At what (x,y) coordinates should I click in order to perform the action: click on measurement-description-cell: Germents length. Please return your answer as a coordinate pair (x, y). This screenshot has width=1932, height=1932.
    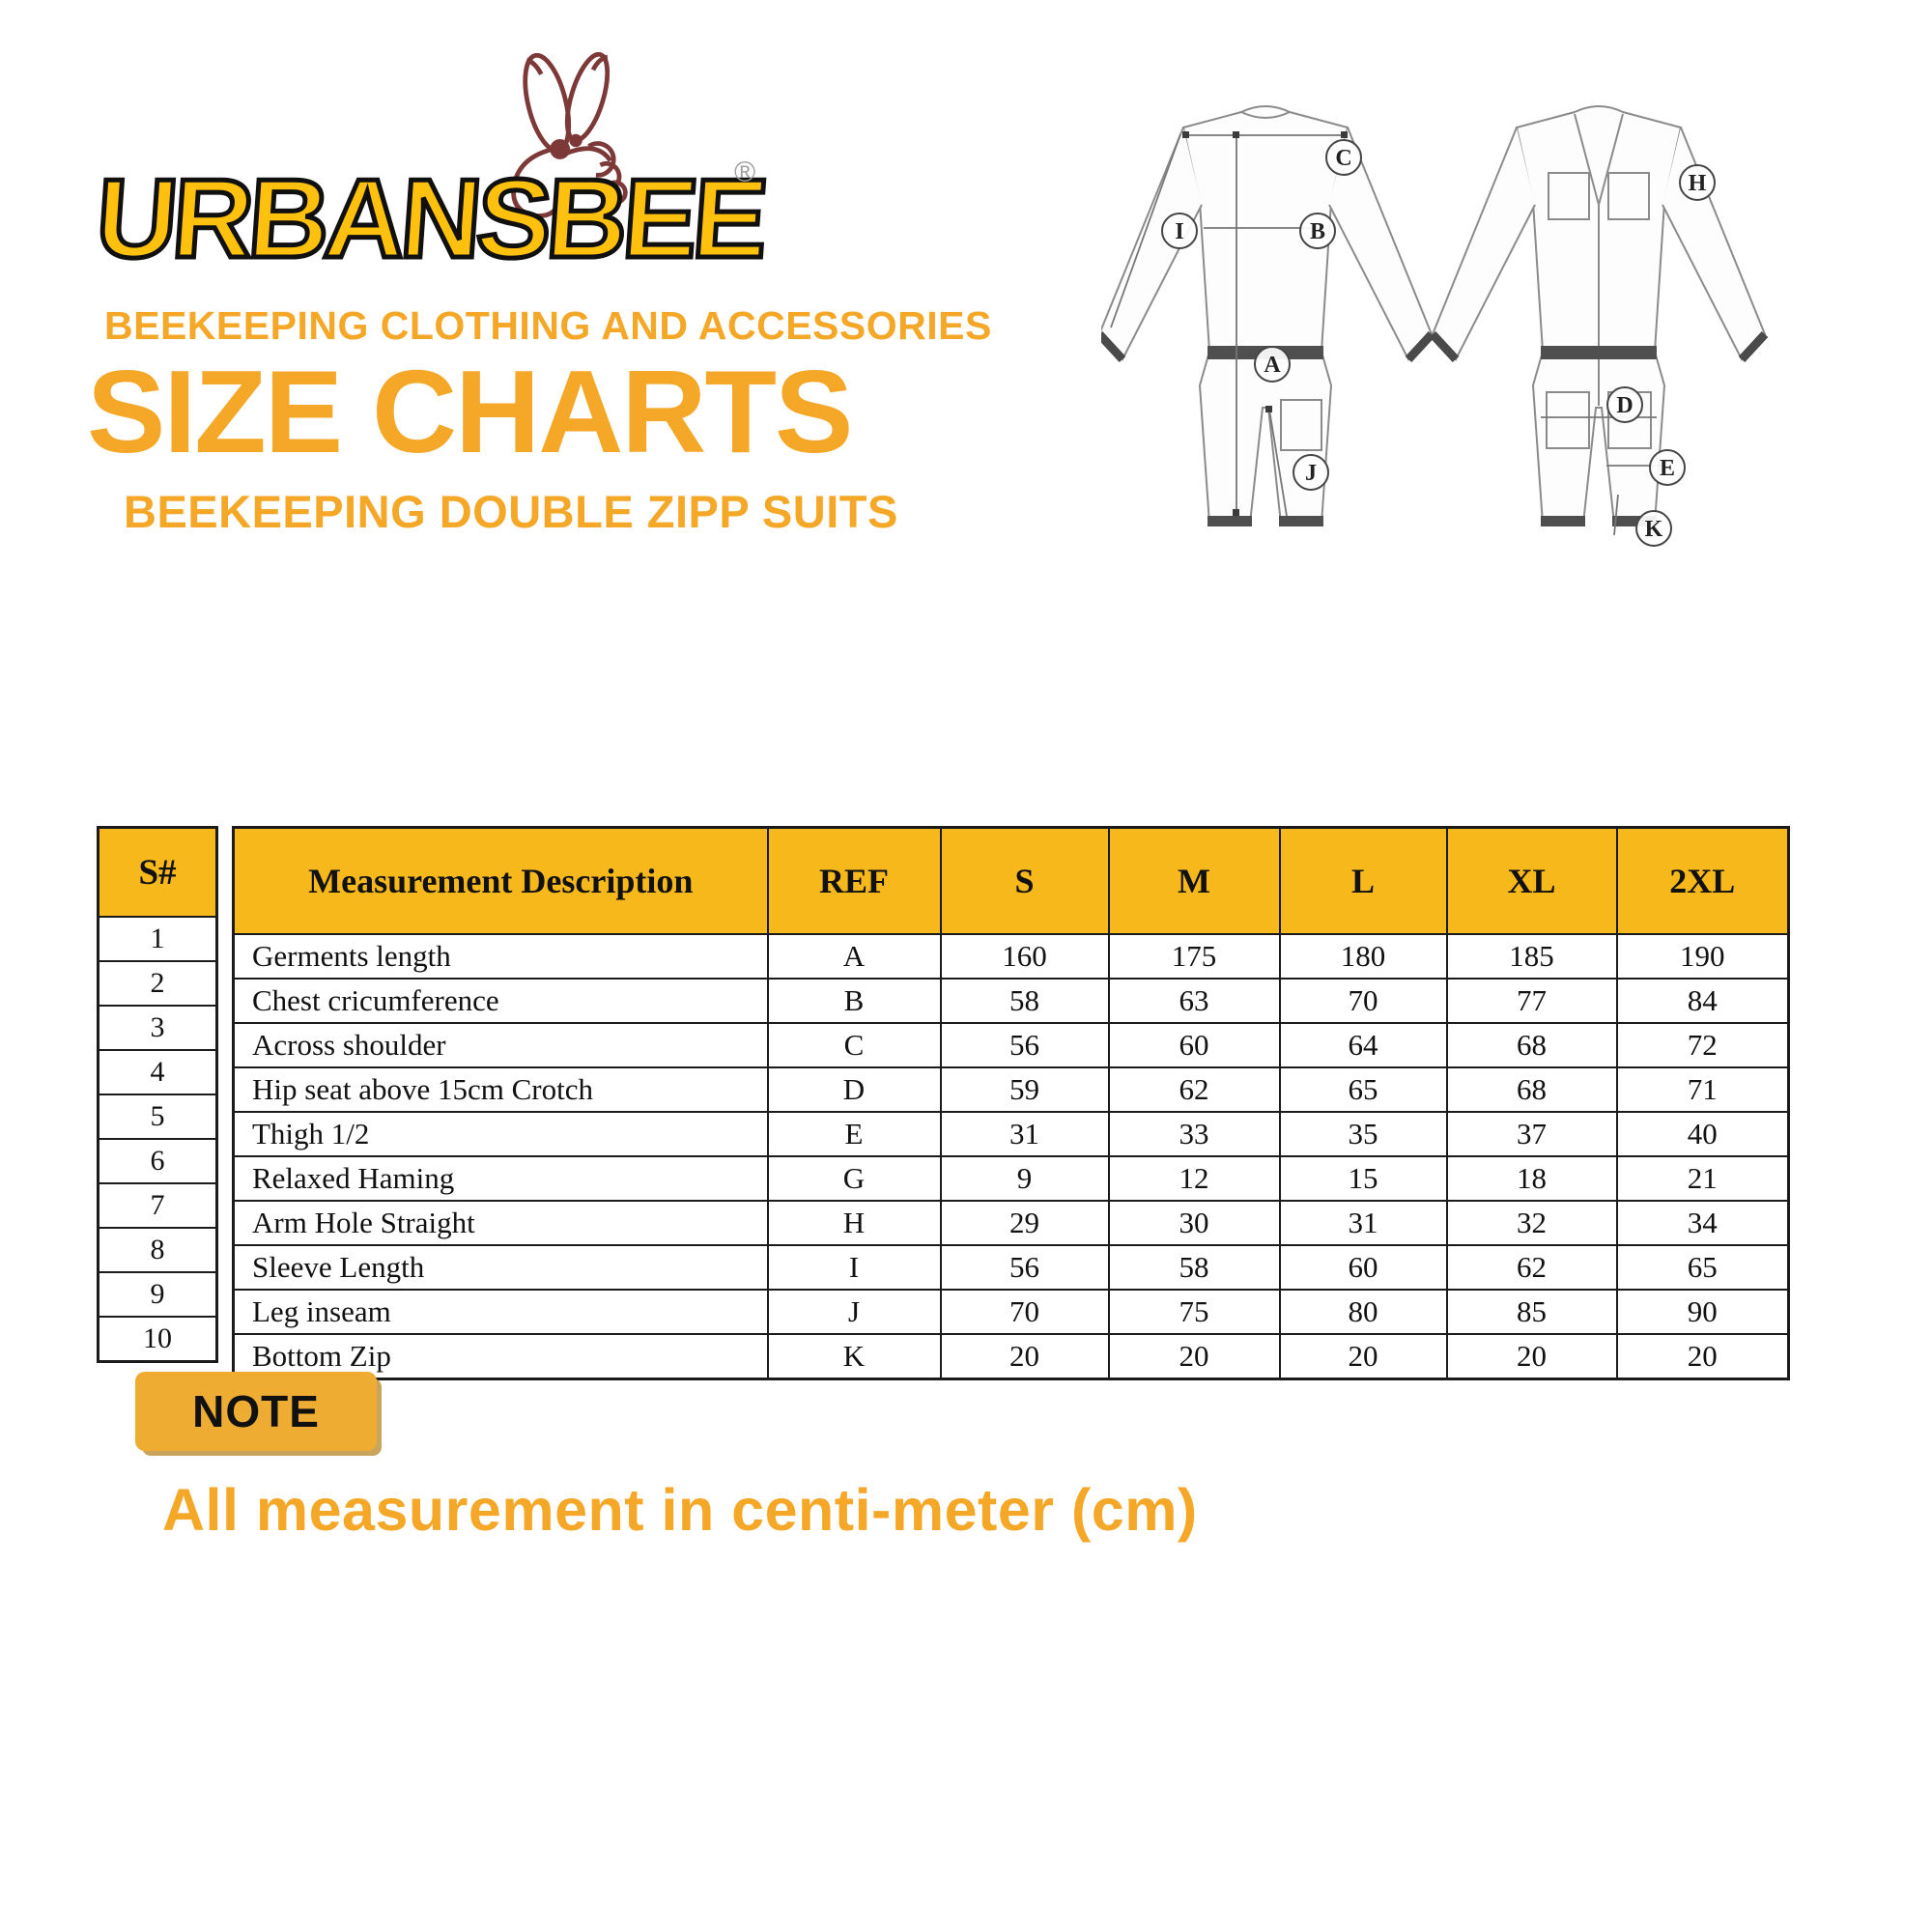
    Looking at the image, I should click on (500, 956).